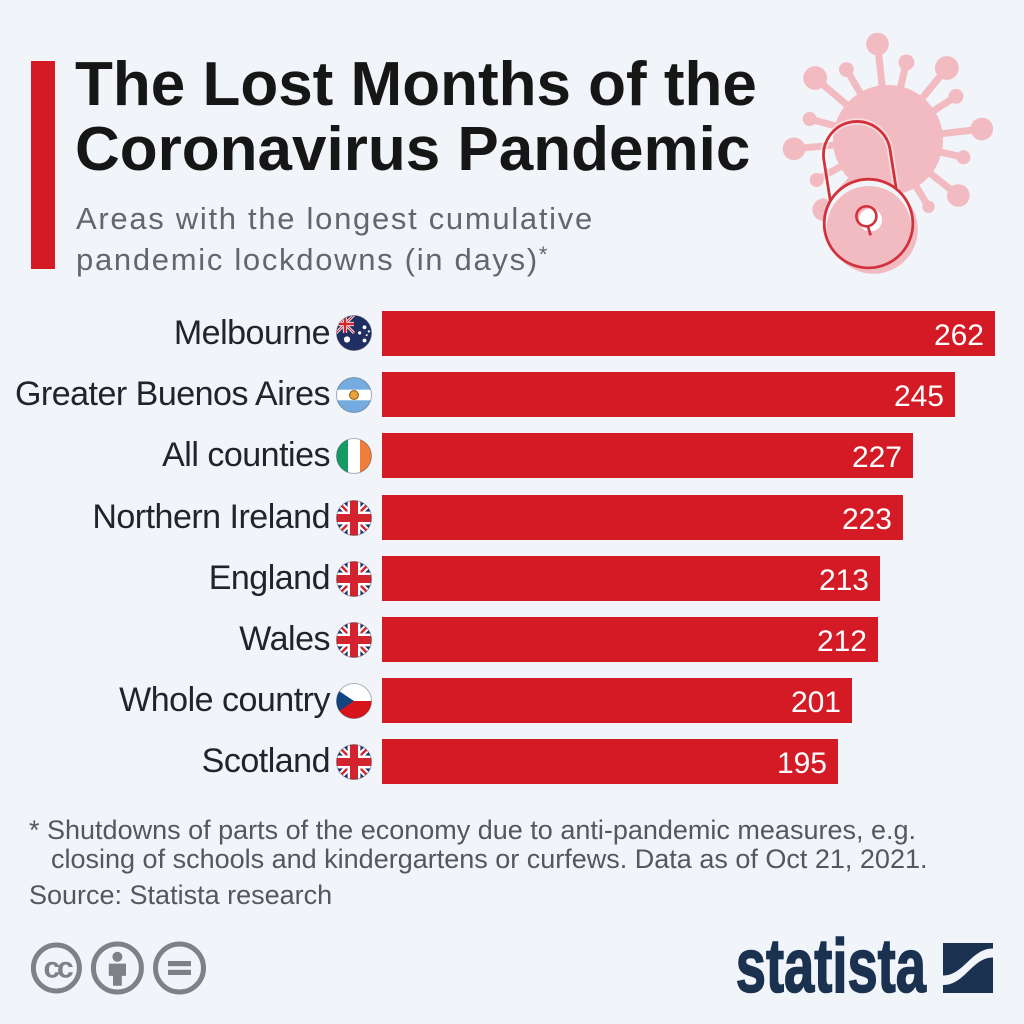 The height and width of the screenshot is (1024, 1024). Describe the element at coordinates (58, 968) in the screenshot. I see `svg-text: cc` at that location.